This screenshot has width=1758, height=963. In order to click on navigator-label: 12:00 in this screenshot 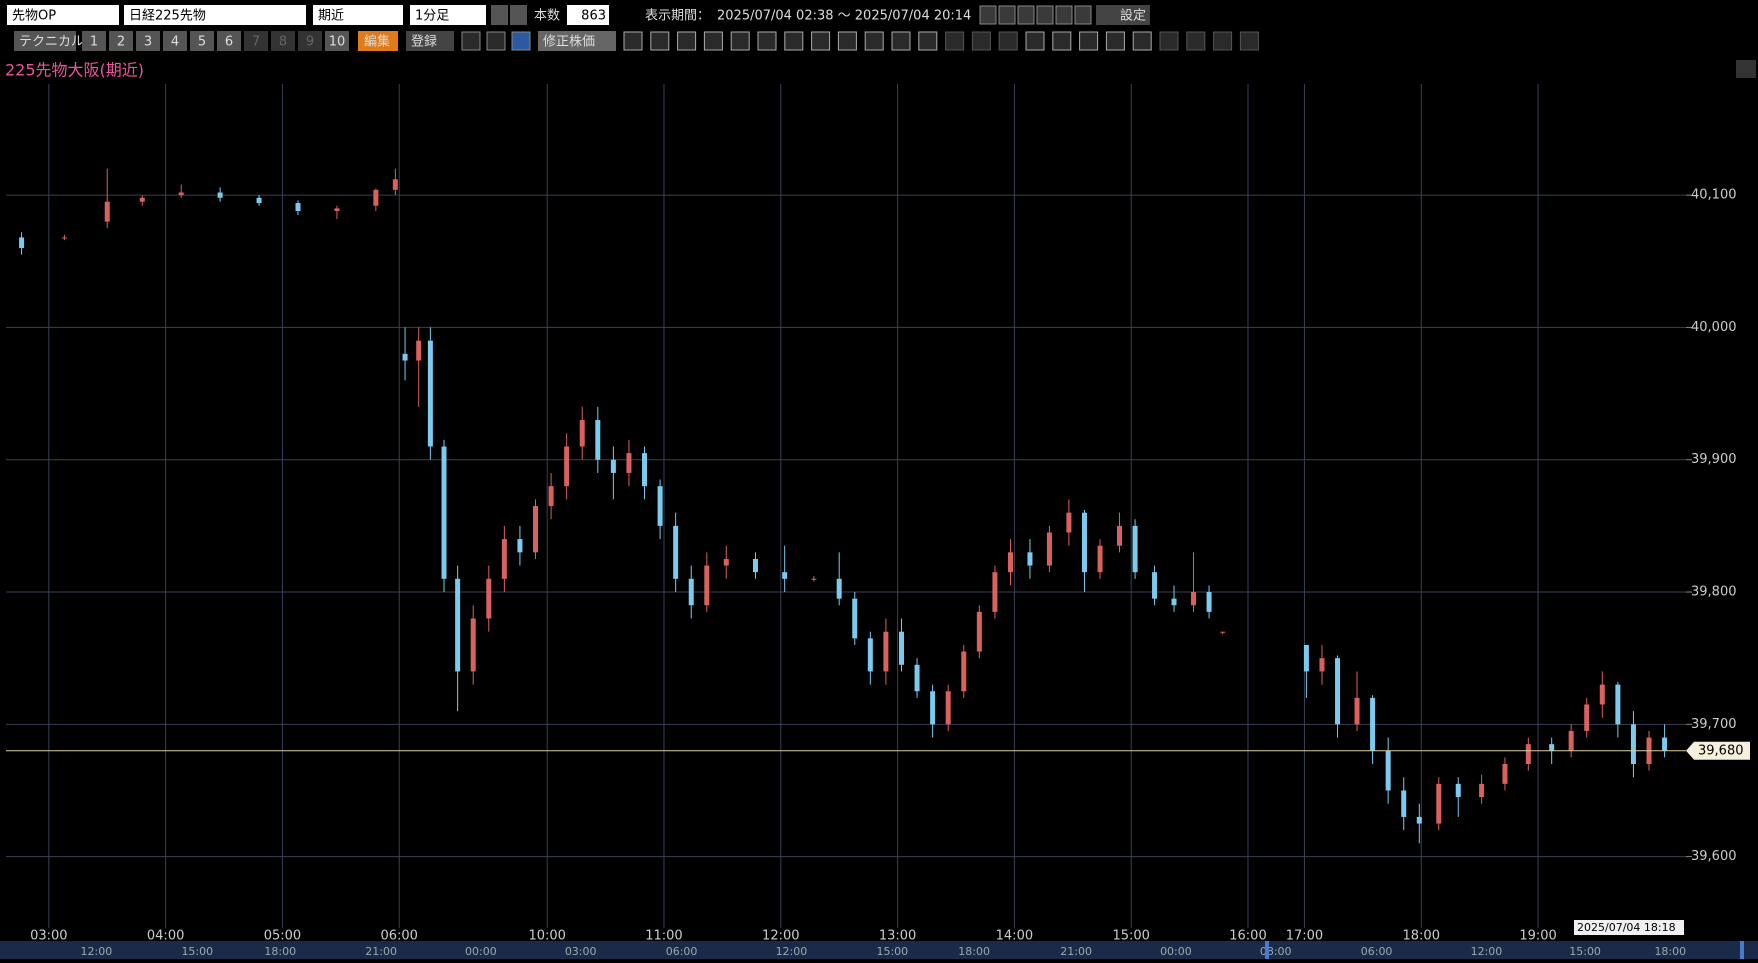, I will do `click(97, 951)`.